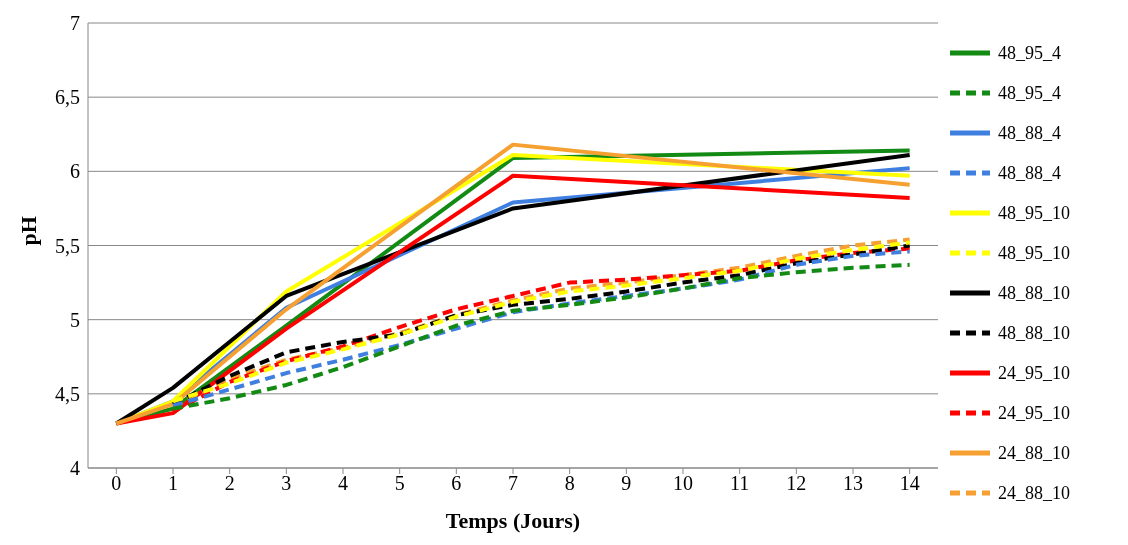 The width and height of the screenshot is (1128, 545). Describe the element at coordinates (173, 483) in the screenshot. I see `x-tick-label: 1` at that location.